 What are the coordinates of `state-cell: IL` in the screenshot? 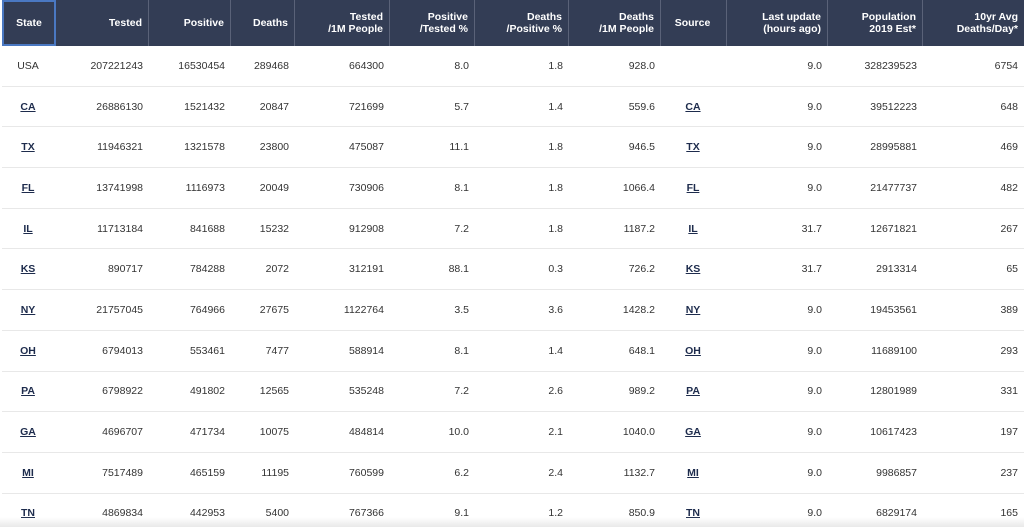 It's located at (29, 229).